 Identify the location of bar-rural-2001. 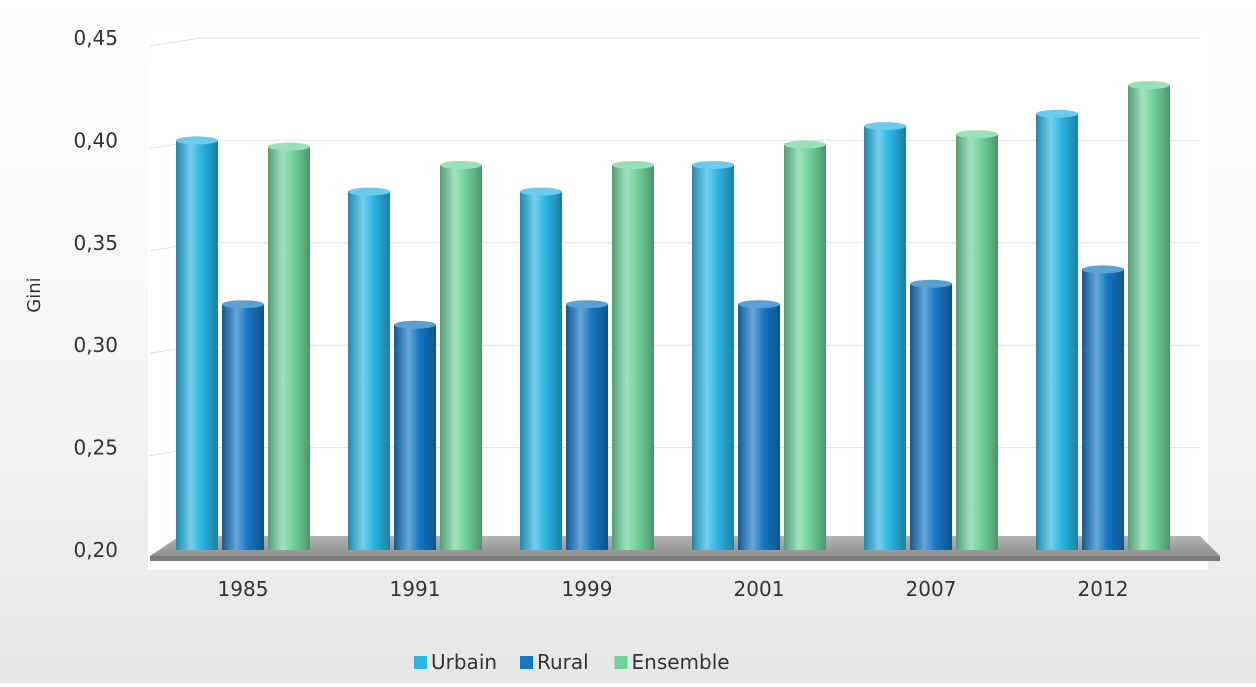
(759, 425).